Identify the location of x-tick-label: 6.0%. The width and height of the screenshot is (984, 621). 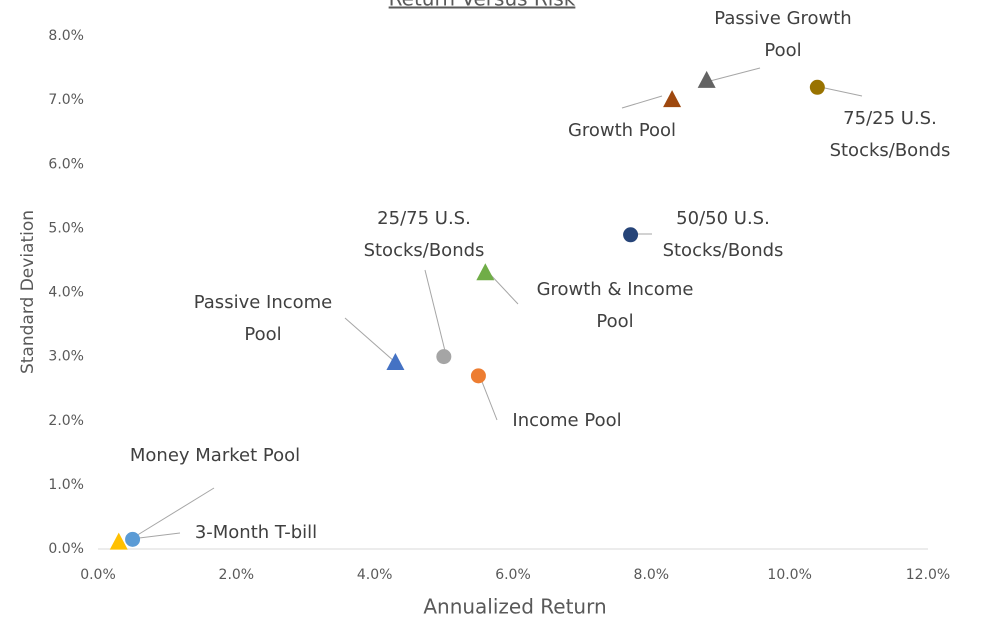
(513, 575).